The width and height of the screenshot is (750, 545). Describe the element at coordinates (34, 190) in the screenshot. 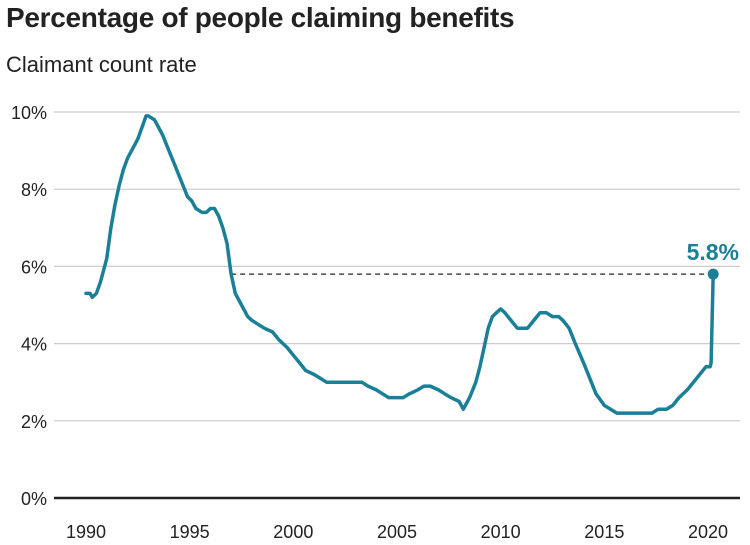

I see `y-tick-label: 8%` at that location.